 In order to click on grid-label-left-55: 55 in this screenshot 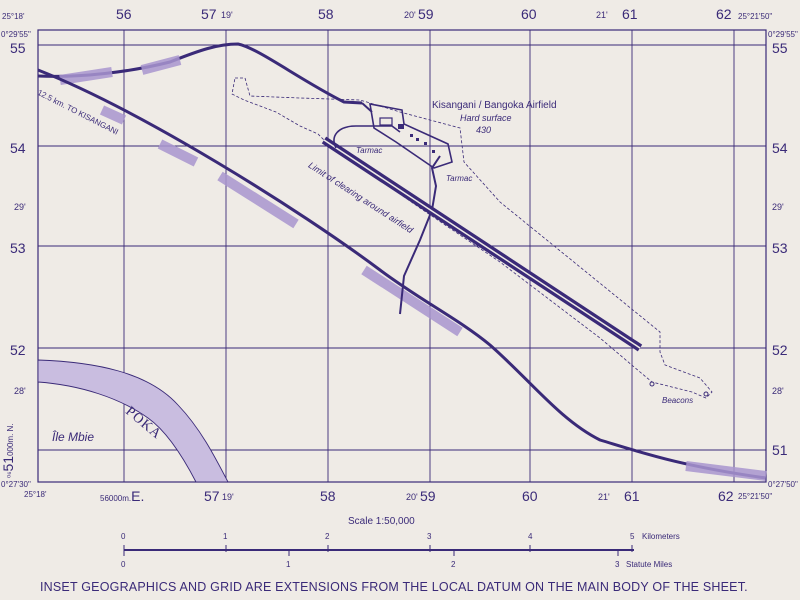, I will do `click(18, 48)`.